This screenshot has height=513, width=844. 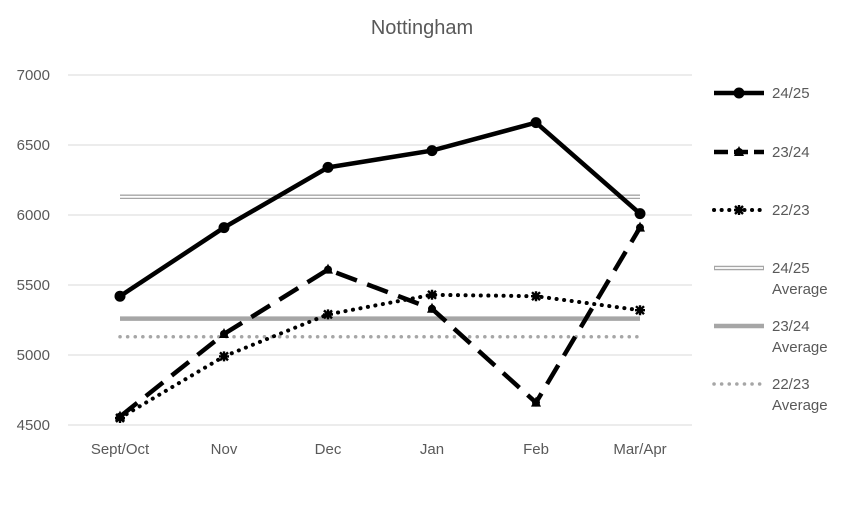 I want to click on legend-entry: 24/25, so click(x=762, y=93).